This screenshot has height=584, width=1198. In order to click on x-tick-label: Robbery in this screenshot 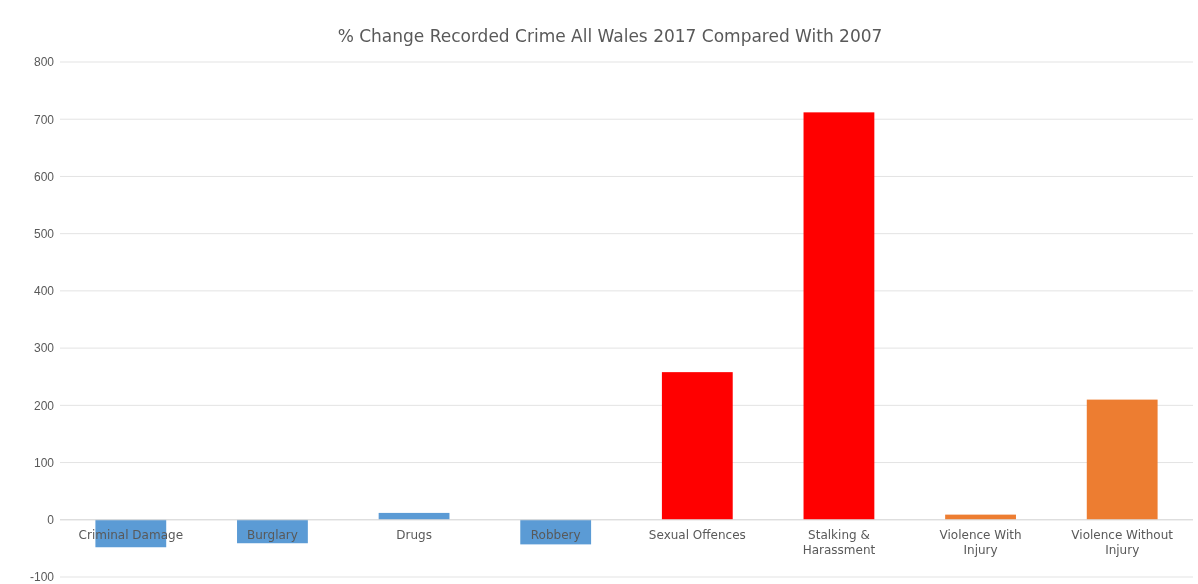, I will do `click(555, 534)`.